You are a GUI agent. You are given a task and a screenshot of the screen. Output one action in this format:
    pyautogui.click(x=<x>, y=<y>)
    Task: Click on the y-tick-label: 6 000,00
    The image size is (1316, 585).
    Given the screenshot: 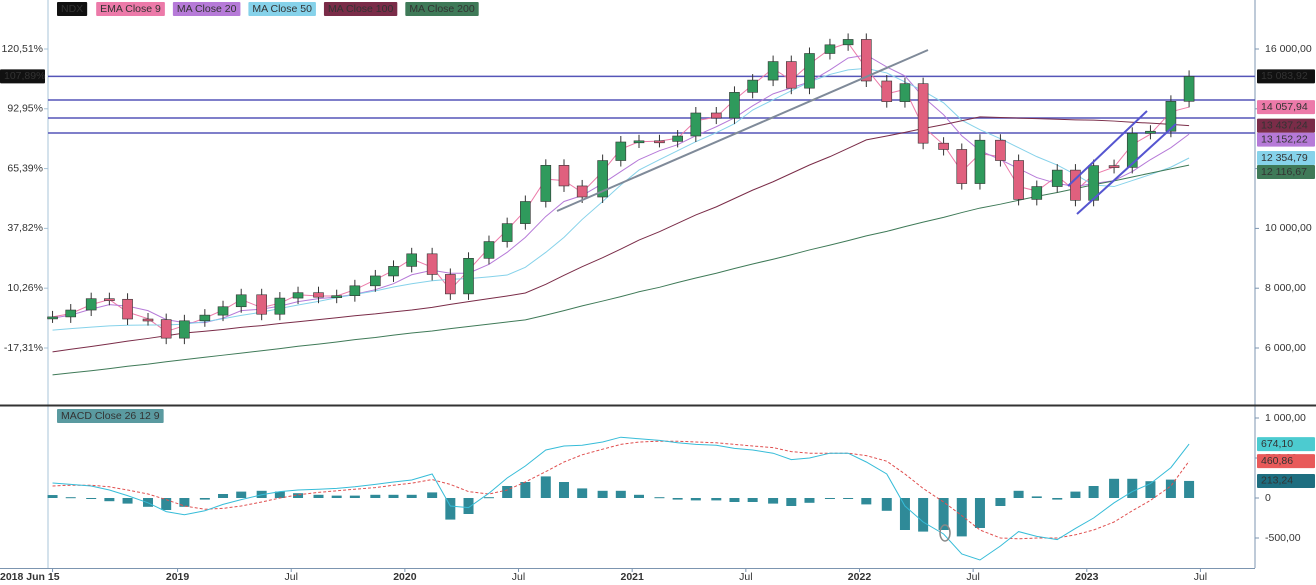 What is the action you would take?
    pyautogui.click(x=1285, y=348)
    